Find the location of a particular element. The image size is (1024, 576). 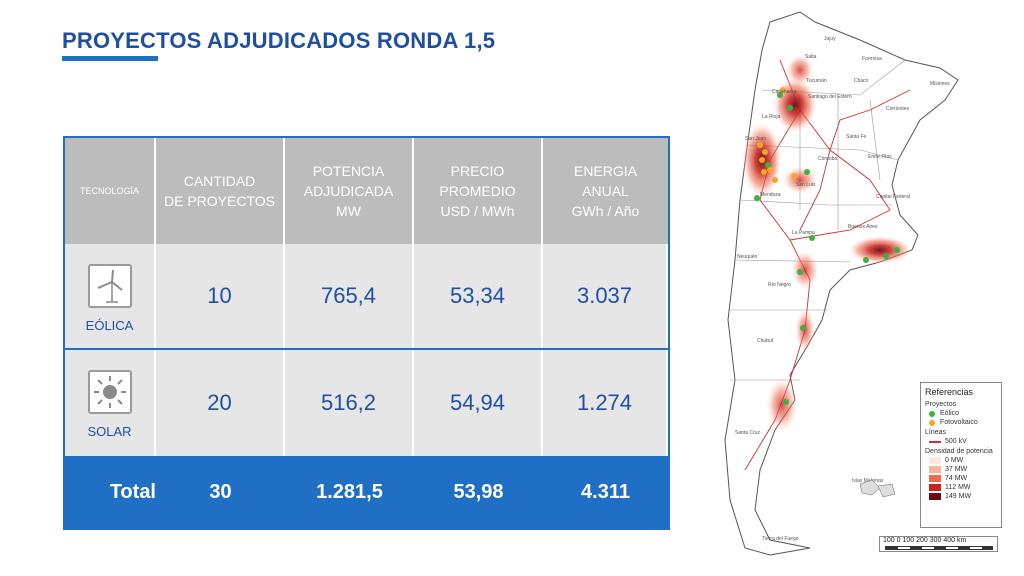

svg-text: Corrientes is located at coordinates (898, 109).